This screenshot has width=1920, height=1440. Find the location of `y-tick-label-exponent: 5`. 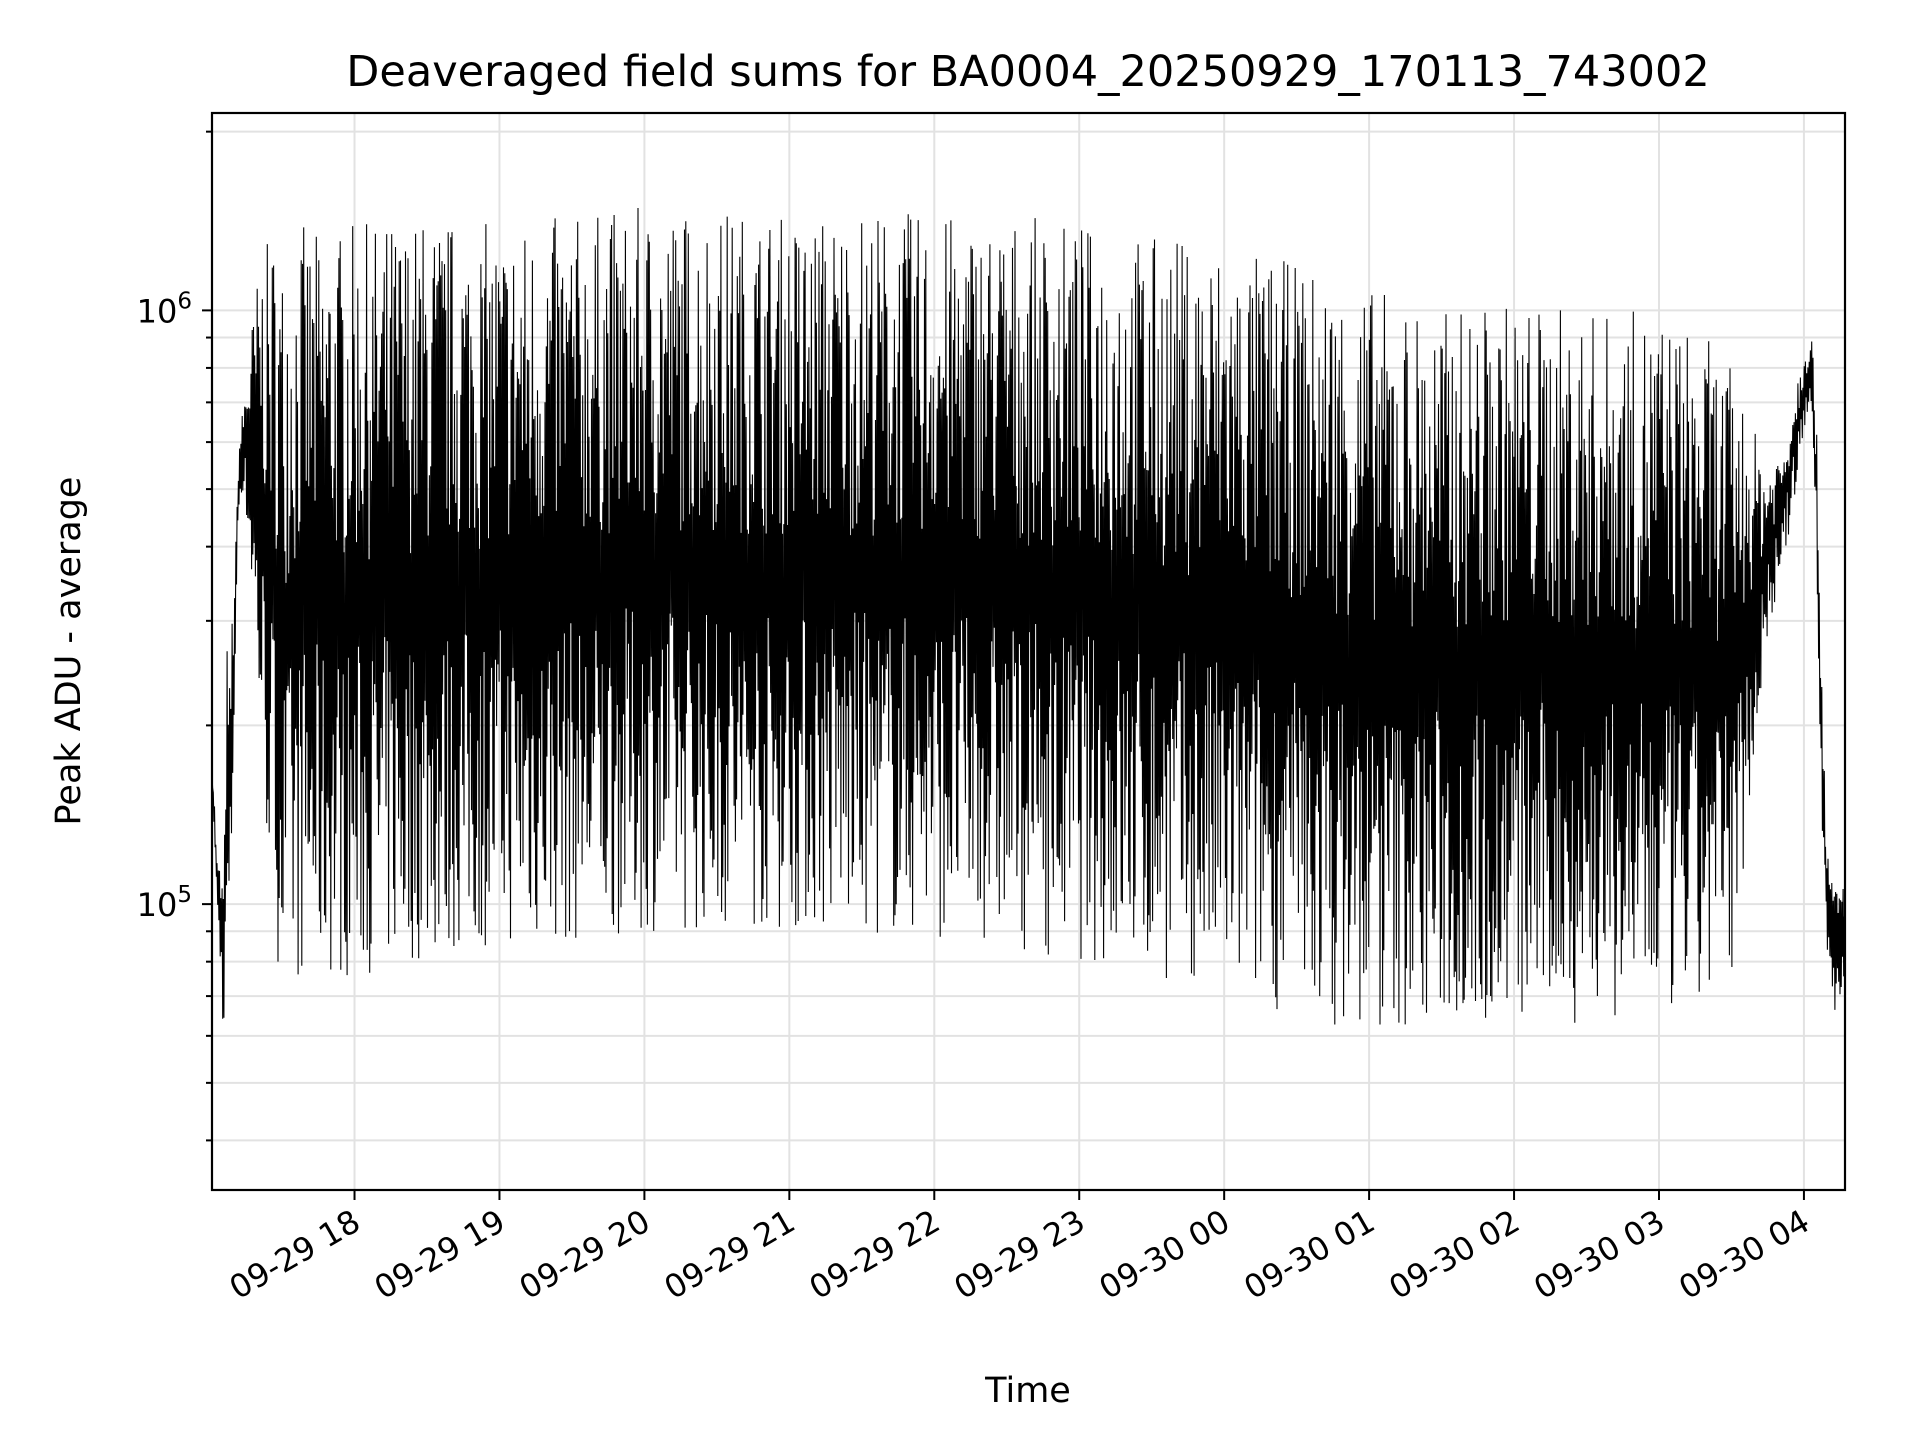

y-tick-label-exponent: 5 is located at coordinates (184, 895).